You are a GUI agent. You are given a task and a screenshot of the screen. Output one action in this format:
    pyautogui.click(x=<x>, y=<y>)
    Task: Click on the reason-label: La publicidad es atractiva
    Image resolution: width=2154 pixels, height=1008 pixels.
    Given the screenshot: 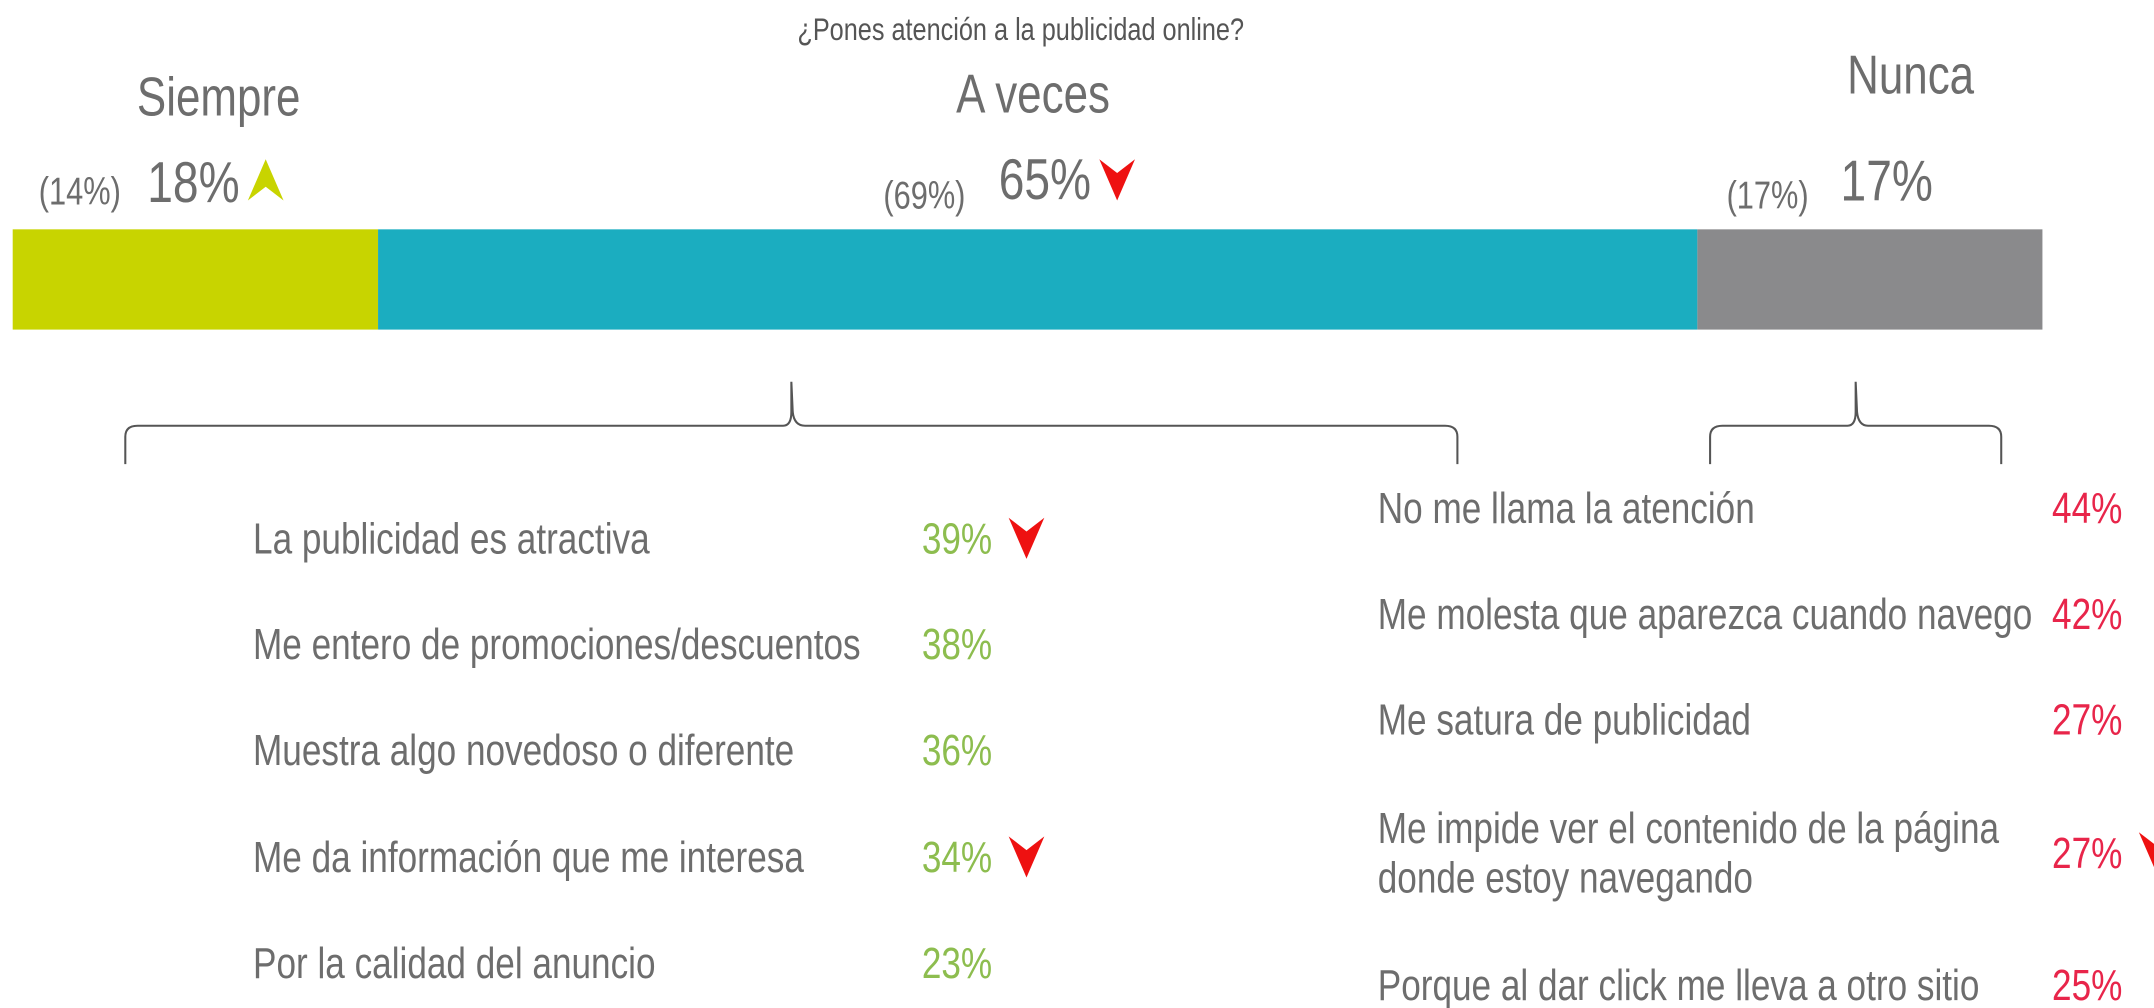 What is the action you would take?
    pyautogui.click(x=451, y=539)
    